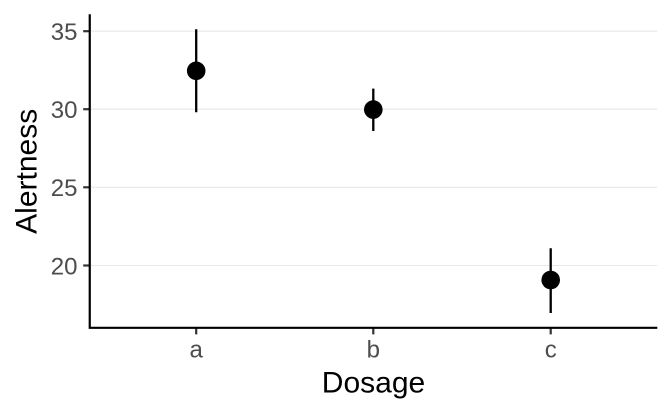 This screenshot has height=415, width=672. What do you see at coordinates (373, 350) in the screenshot?
I see `svg-text: b` at bounding box center [373, 350].